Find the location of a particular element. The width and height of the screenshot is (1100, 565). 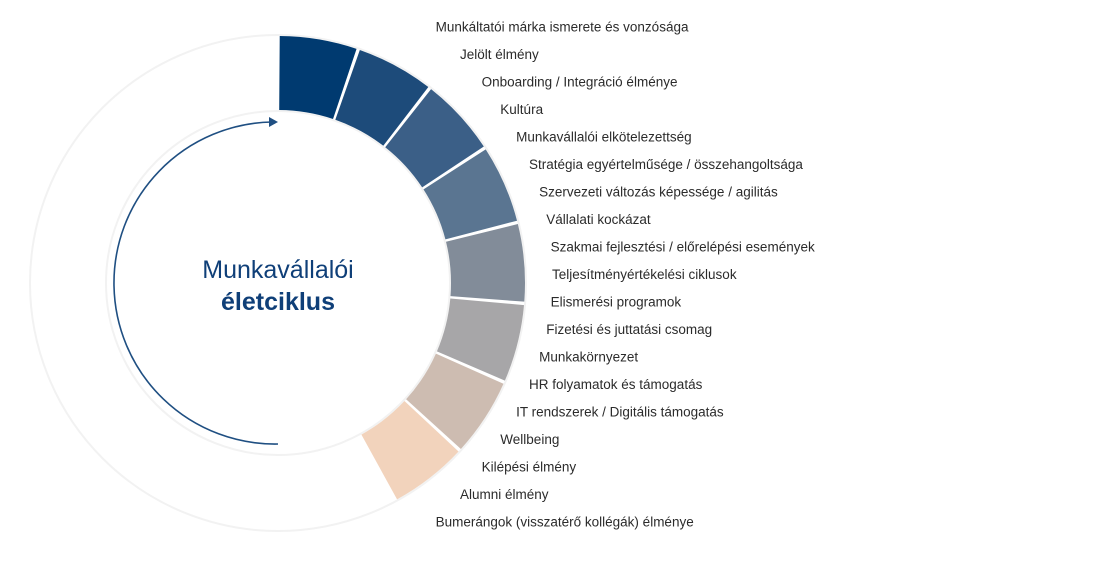

label-fizetesi-es-juttatasi-csomag: Fizetési és juttatási csomag is located at coordinates (629, 329).